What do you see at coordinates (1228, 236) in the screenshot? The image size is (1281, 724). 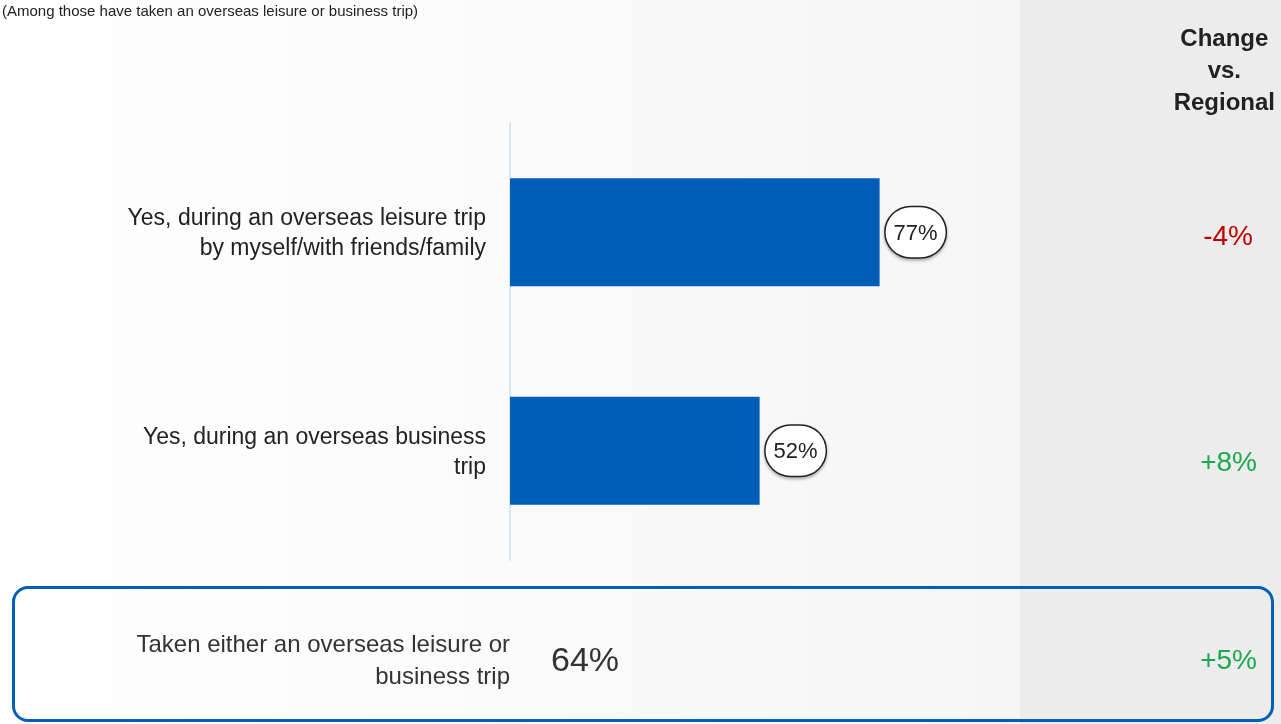 I see `text: -4%` at bounding box center [1228, 236].